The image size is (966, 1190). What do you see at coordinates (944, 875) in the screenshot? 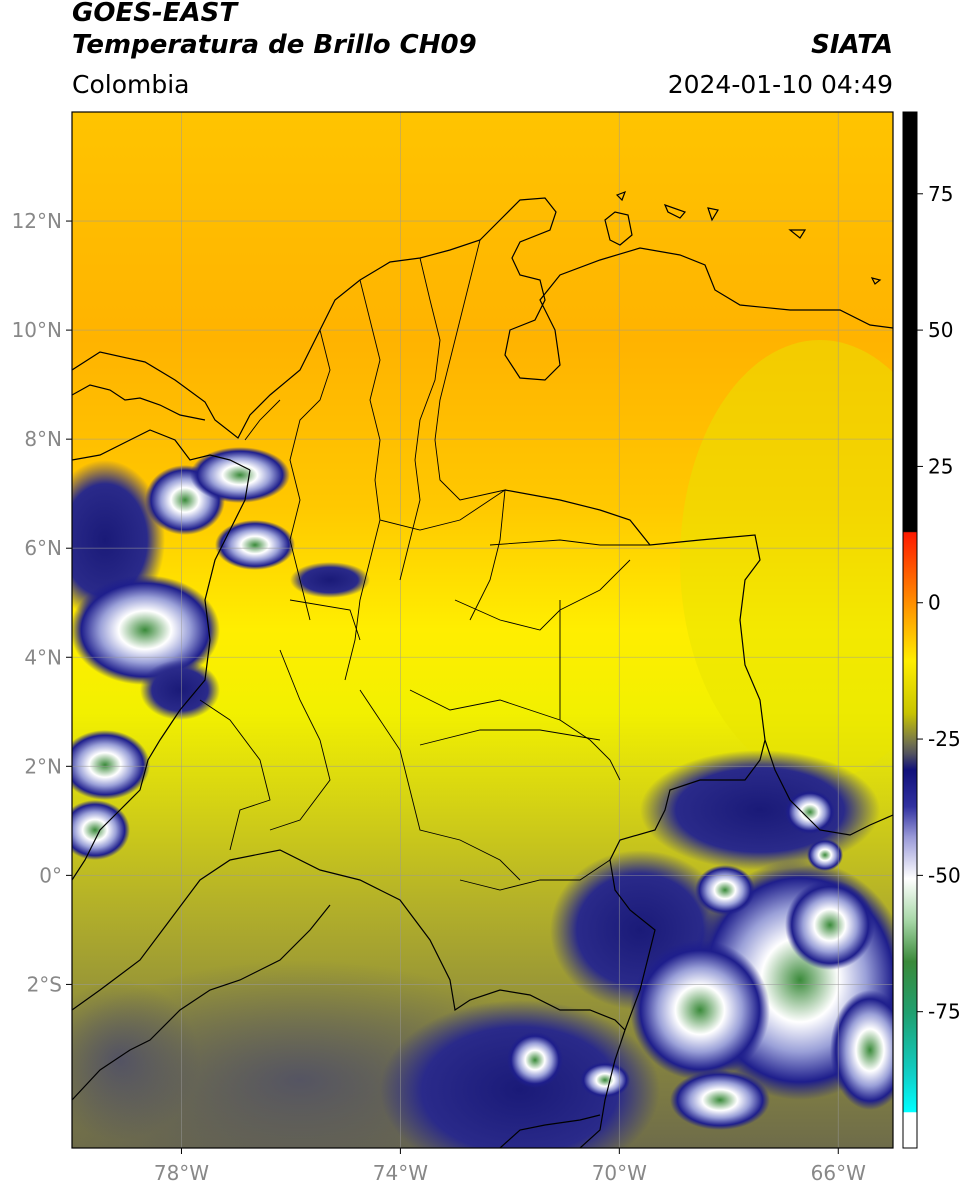
I see `colorbar-tick-label: -50` at bounding box center [944, 875].